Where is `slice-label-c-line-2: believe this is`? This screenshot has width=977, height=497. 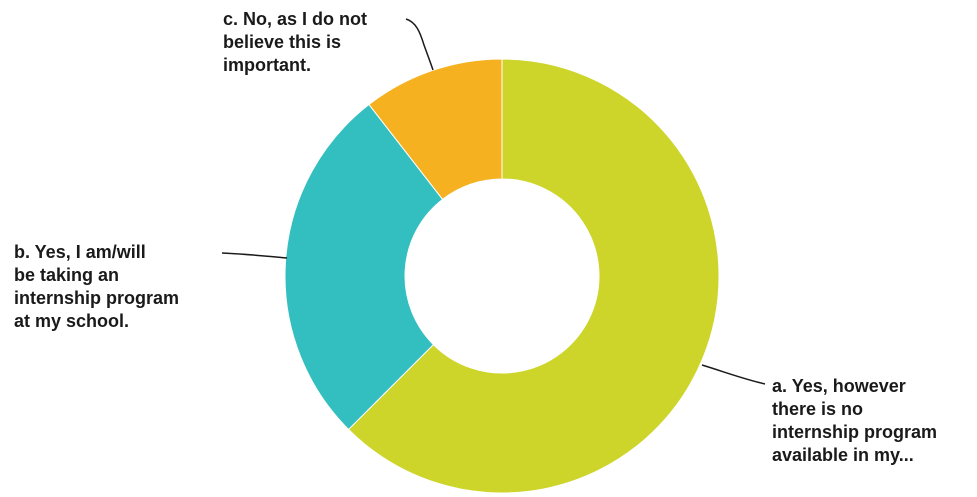
slice-label-c-line-2: believe this is is located at coordinates (282, 42).